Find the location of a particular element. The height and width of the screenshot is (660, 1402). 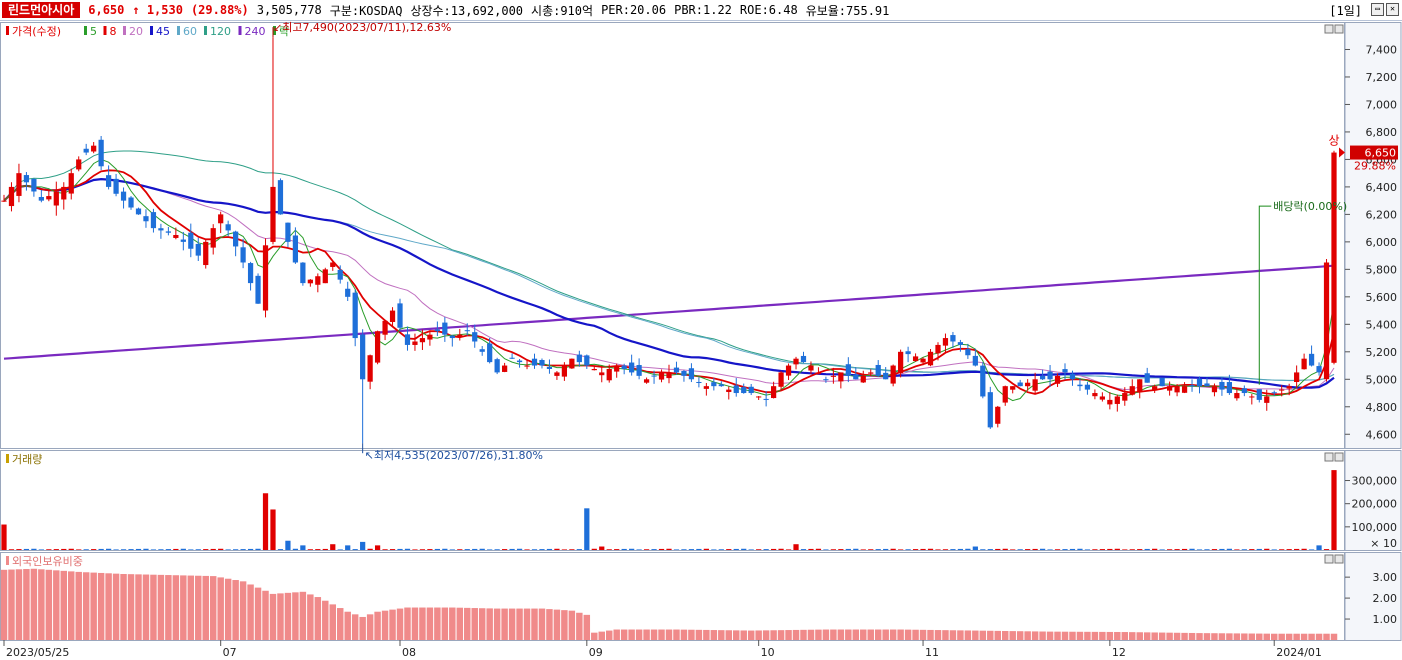

price-tick-label: 4,800 is located at coordinates (1382, 407).